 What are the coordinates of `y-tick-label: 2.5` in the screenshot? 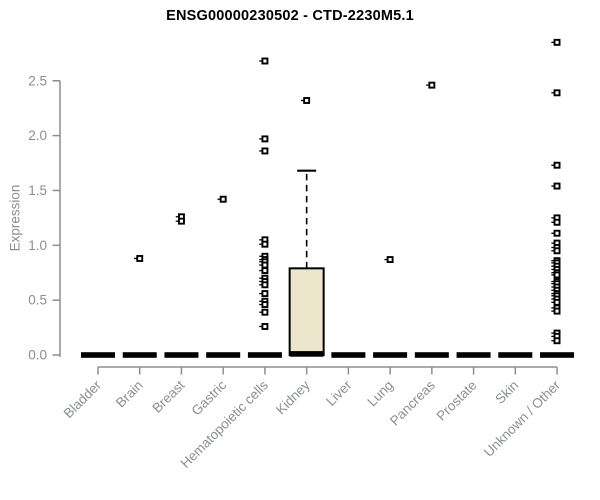 It's located at (37, 80).